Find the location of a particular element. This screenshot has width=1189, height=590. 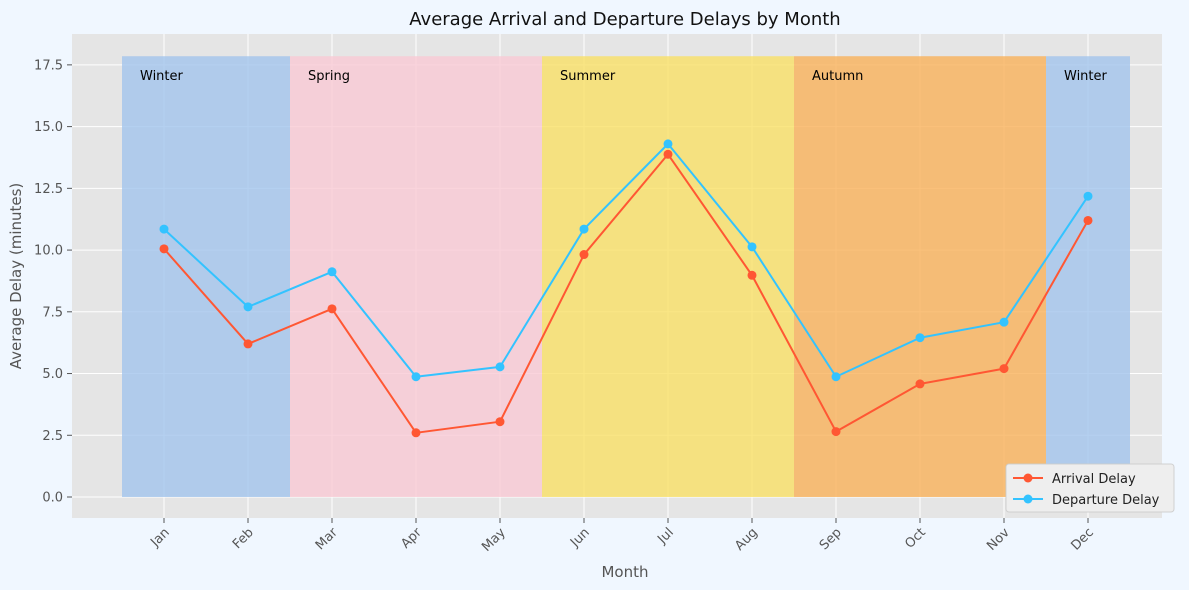

y-tick-label: 2.5 is located at coordinates (52, 436).